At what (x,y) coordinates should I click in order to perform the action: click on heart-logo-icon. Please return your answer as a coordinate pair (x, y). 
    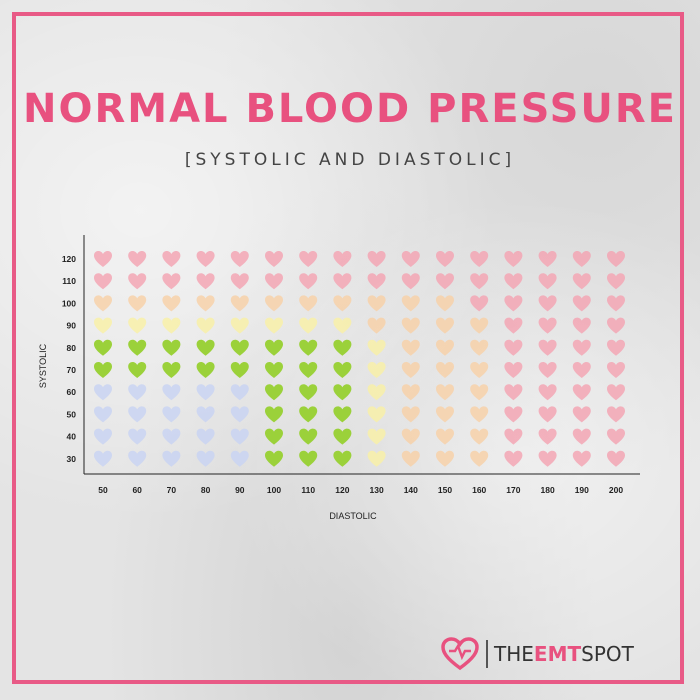
    Looking at the image, I should click on (460, 654).